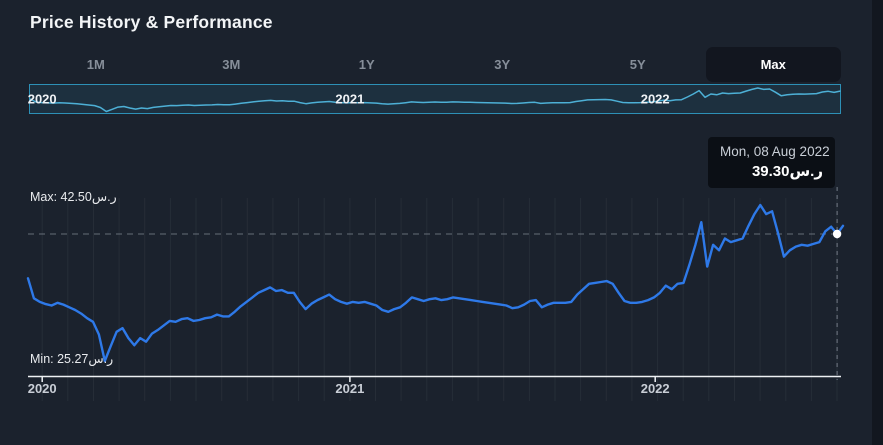 Image resolution: width=883 pixels, height=445 pixels. I want to click on minimap-series, so click(435, 100).